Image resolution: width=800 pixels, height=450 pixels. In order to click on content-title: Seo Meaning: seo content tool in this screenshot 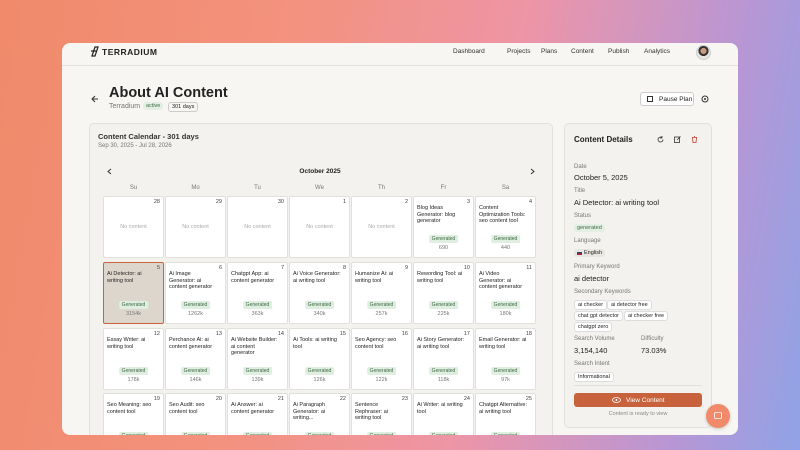, I will do `click(129, 408)`.